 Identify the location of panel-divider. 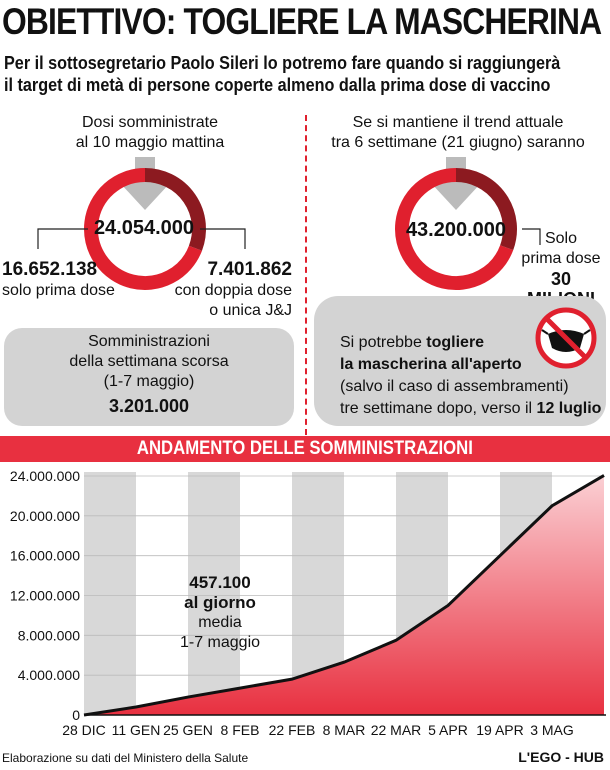
(306, 275).